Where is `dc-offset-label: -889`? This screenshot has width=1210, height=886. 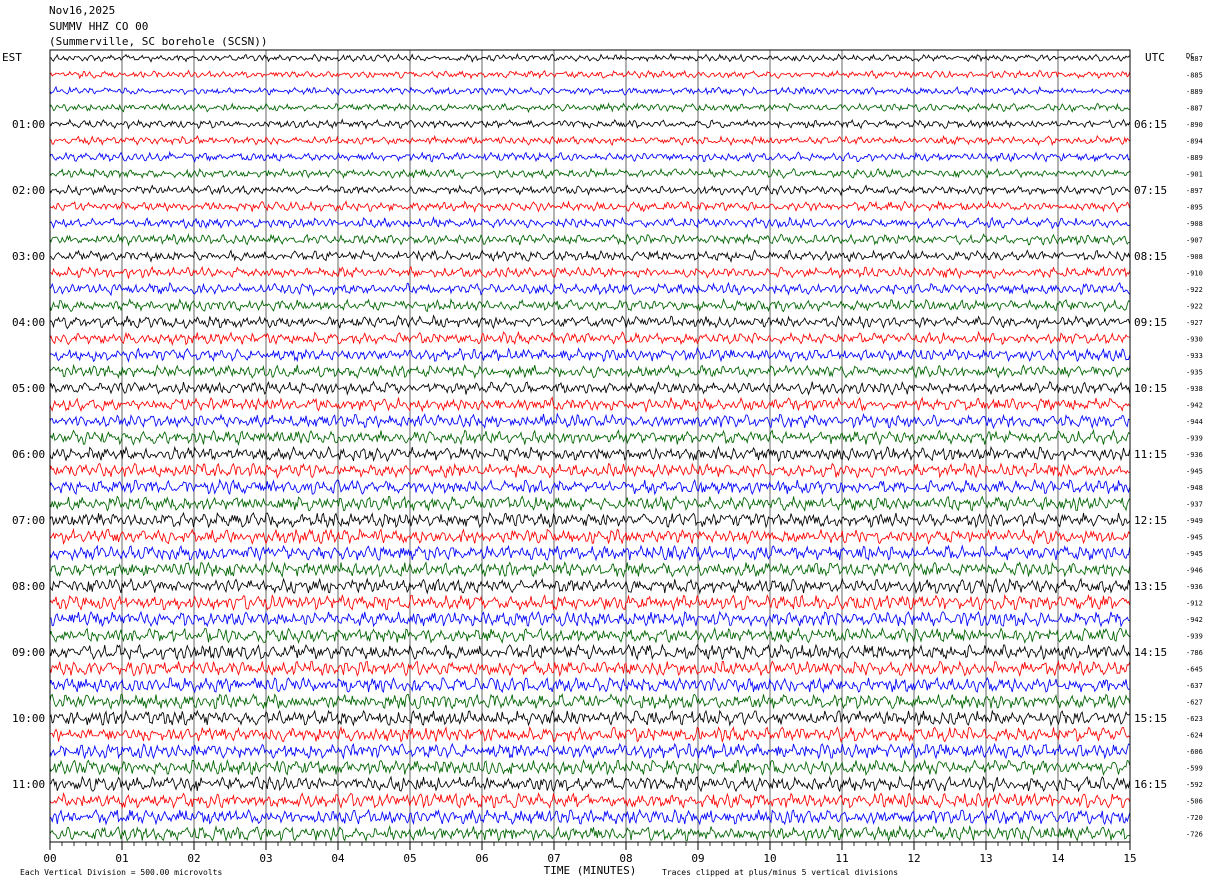 dc-offset-label: -889 is located at coordinates (1194, 92).